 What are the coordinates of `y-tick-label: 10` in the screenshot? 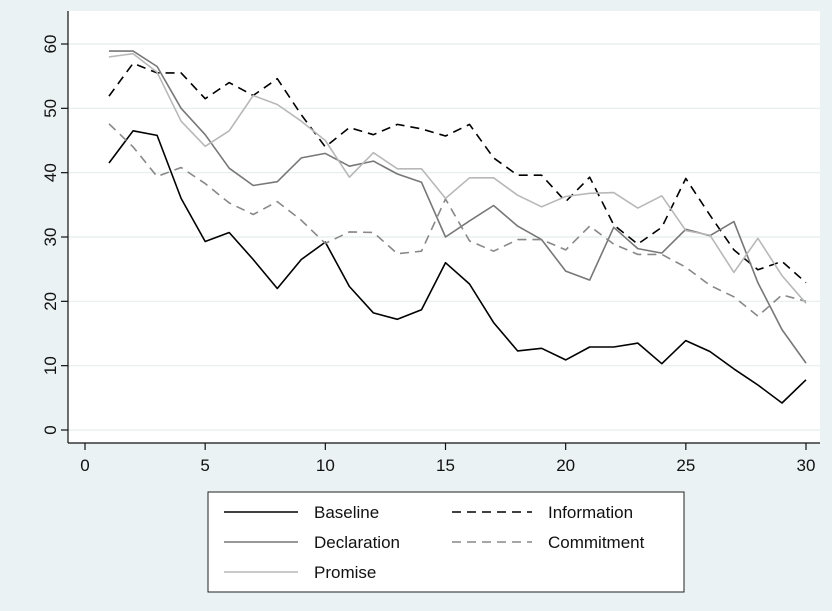 It's located at (50, 365).